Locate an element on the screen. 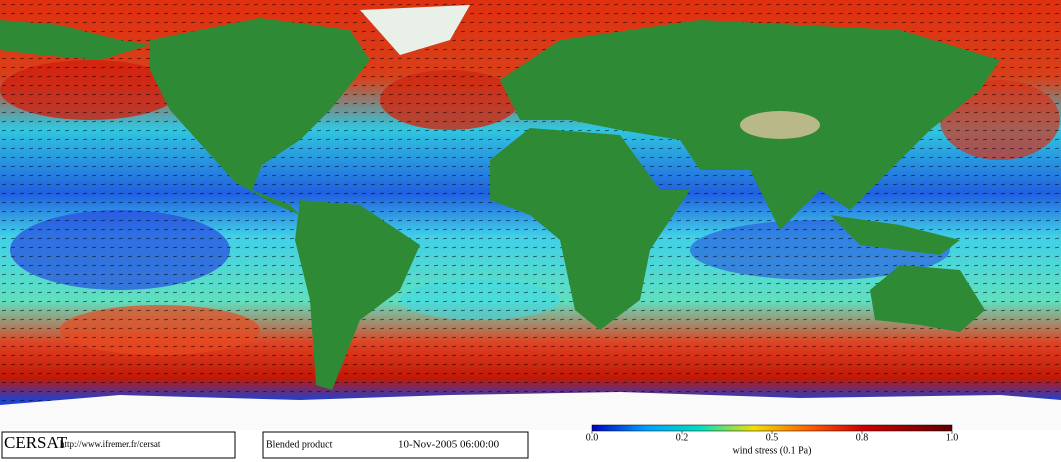  colorbar-tick-label: 0.0 is located at coordinates (592, 437).